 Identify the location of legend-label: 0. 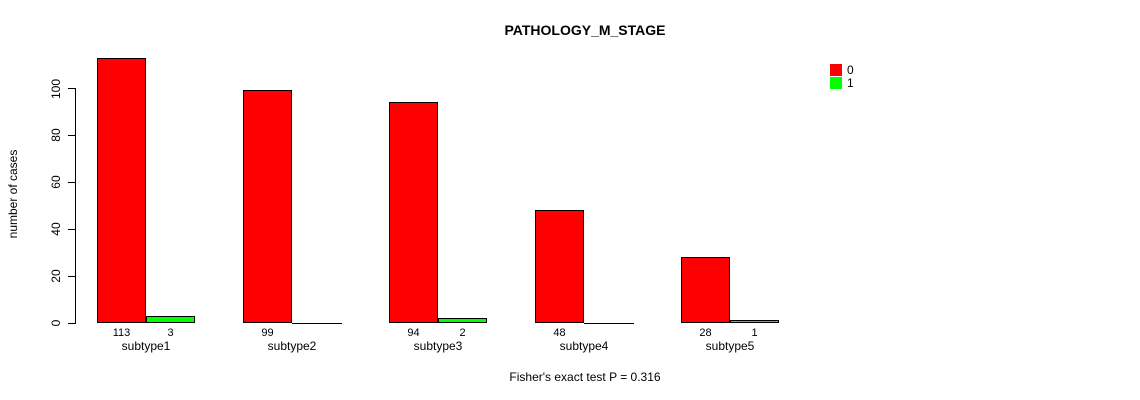
(850, 69).